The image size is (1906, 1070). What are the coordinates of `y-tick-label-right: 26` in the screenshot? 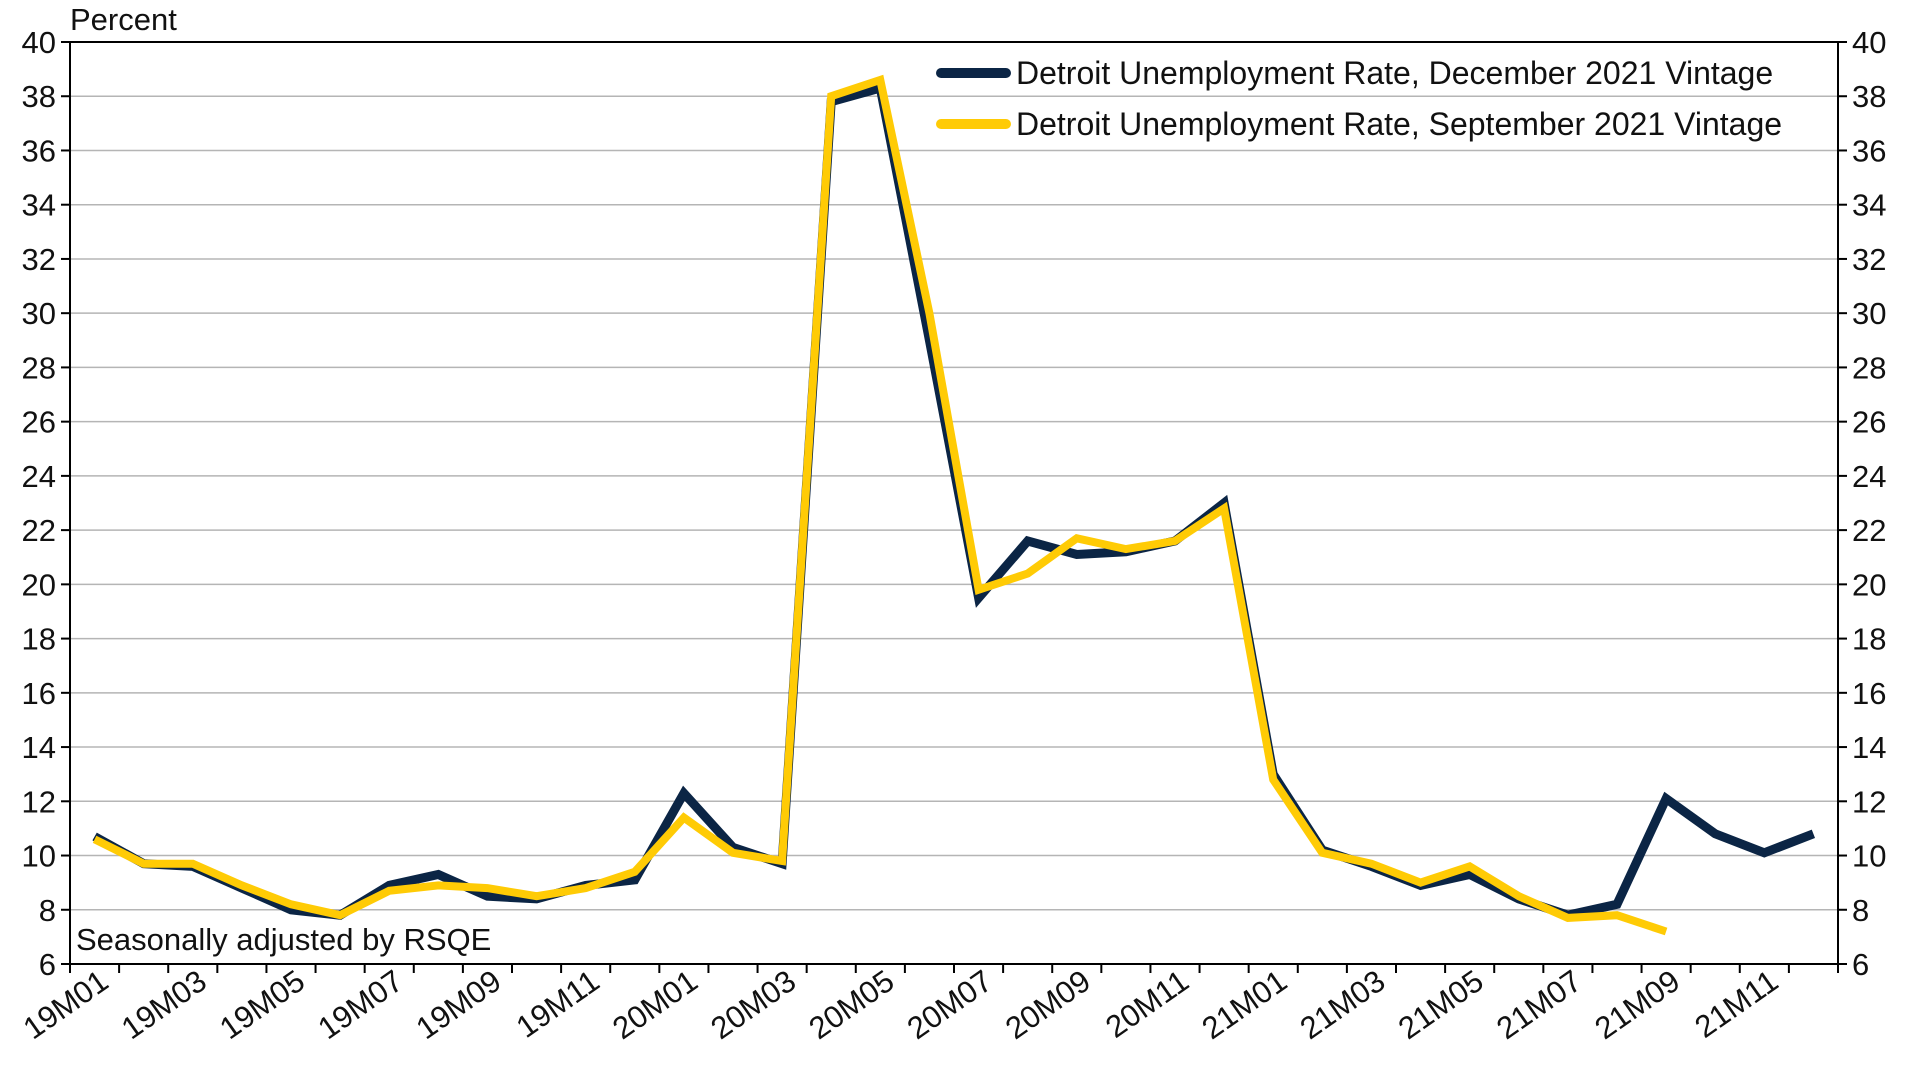 It's located at (1869, 422).